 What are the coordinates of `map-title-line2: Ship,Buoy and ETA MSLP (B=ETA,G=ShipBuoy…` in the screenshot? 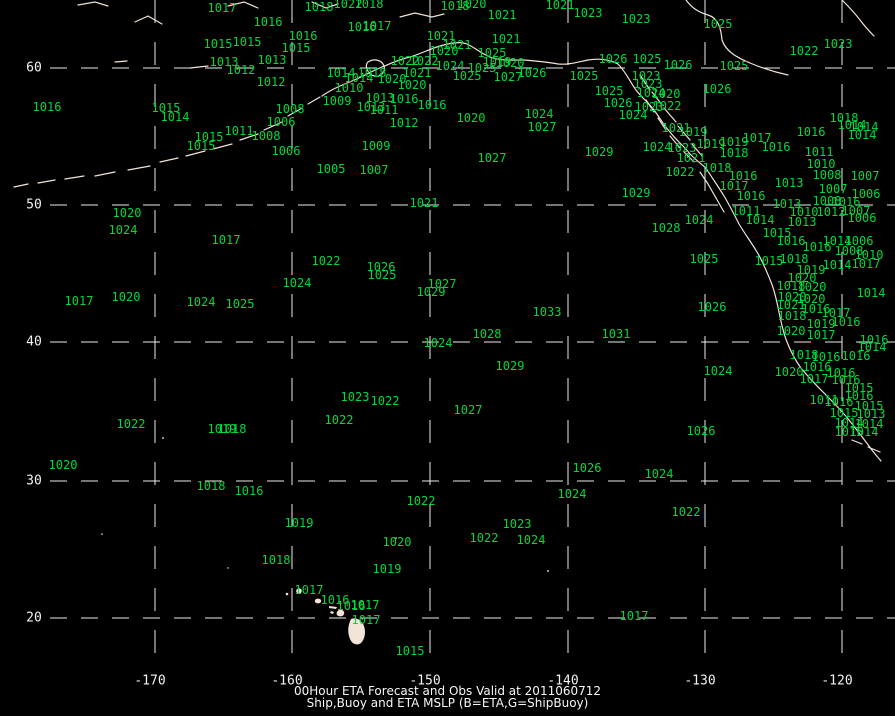 It's located at (447, 703).